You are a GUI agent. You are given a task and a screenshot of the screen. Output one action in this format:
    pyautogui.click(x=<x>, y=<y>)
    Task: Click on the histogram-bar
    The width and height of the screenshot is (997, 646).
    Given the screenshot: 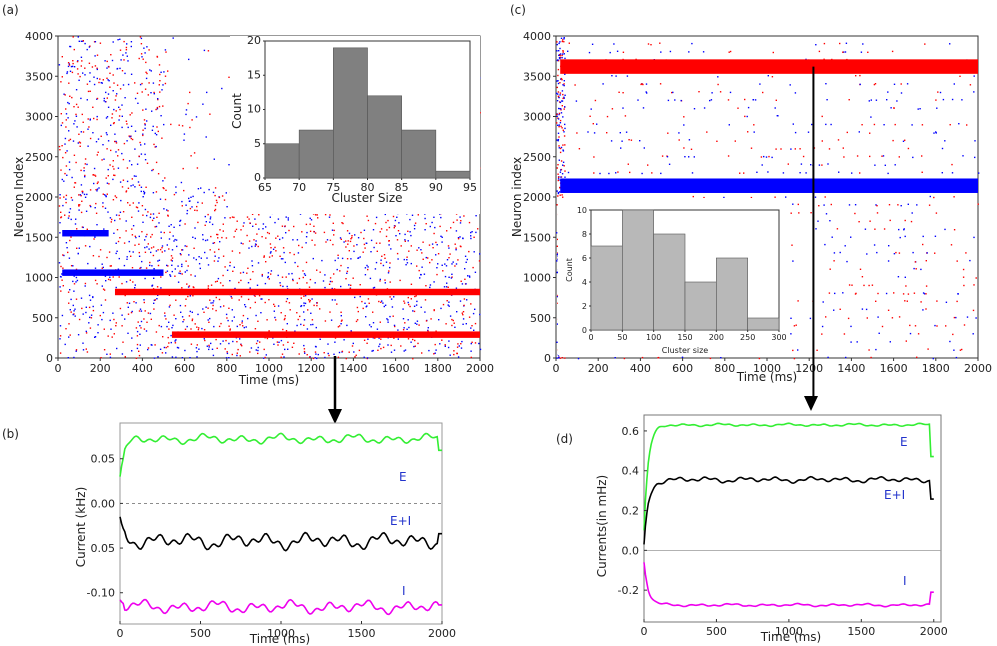 What is the action you would take?
    pyautogui.click(x=638, y=270)
    